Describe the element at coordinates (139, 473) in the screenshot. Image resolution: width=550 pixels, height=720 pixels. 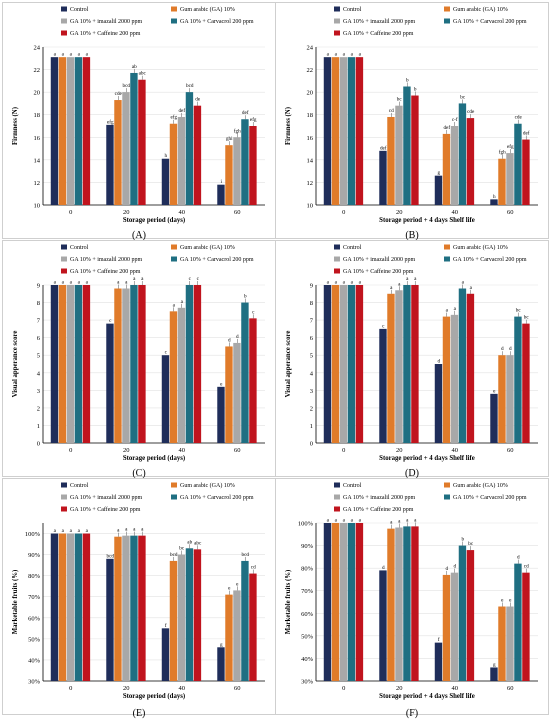
I see `panel-label: (C)` at that location.